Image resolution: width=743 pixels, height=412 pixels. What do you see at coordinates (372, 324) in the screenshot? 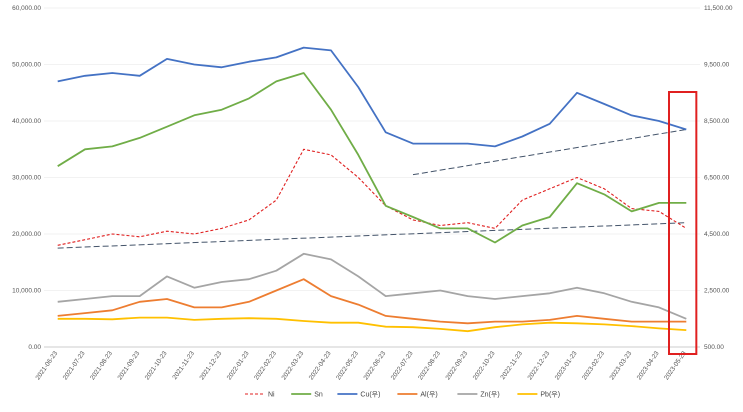
I see `series-line-pb` at bounding box center [372, 324].